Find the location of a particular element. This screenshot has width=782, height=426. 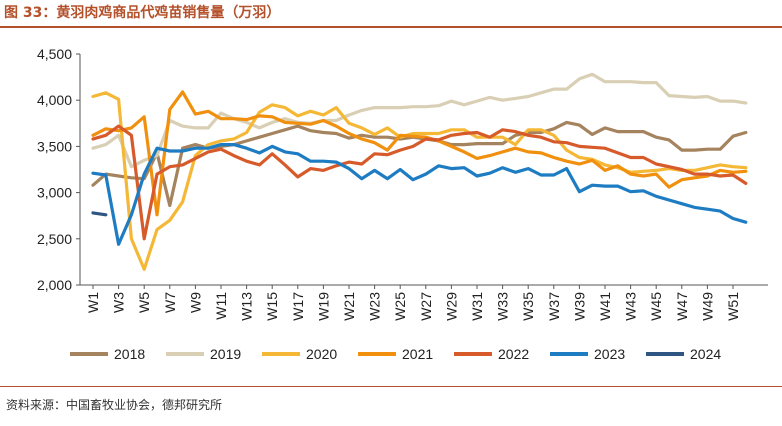

title-divider is located at coordinates (391, 27).